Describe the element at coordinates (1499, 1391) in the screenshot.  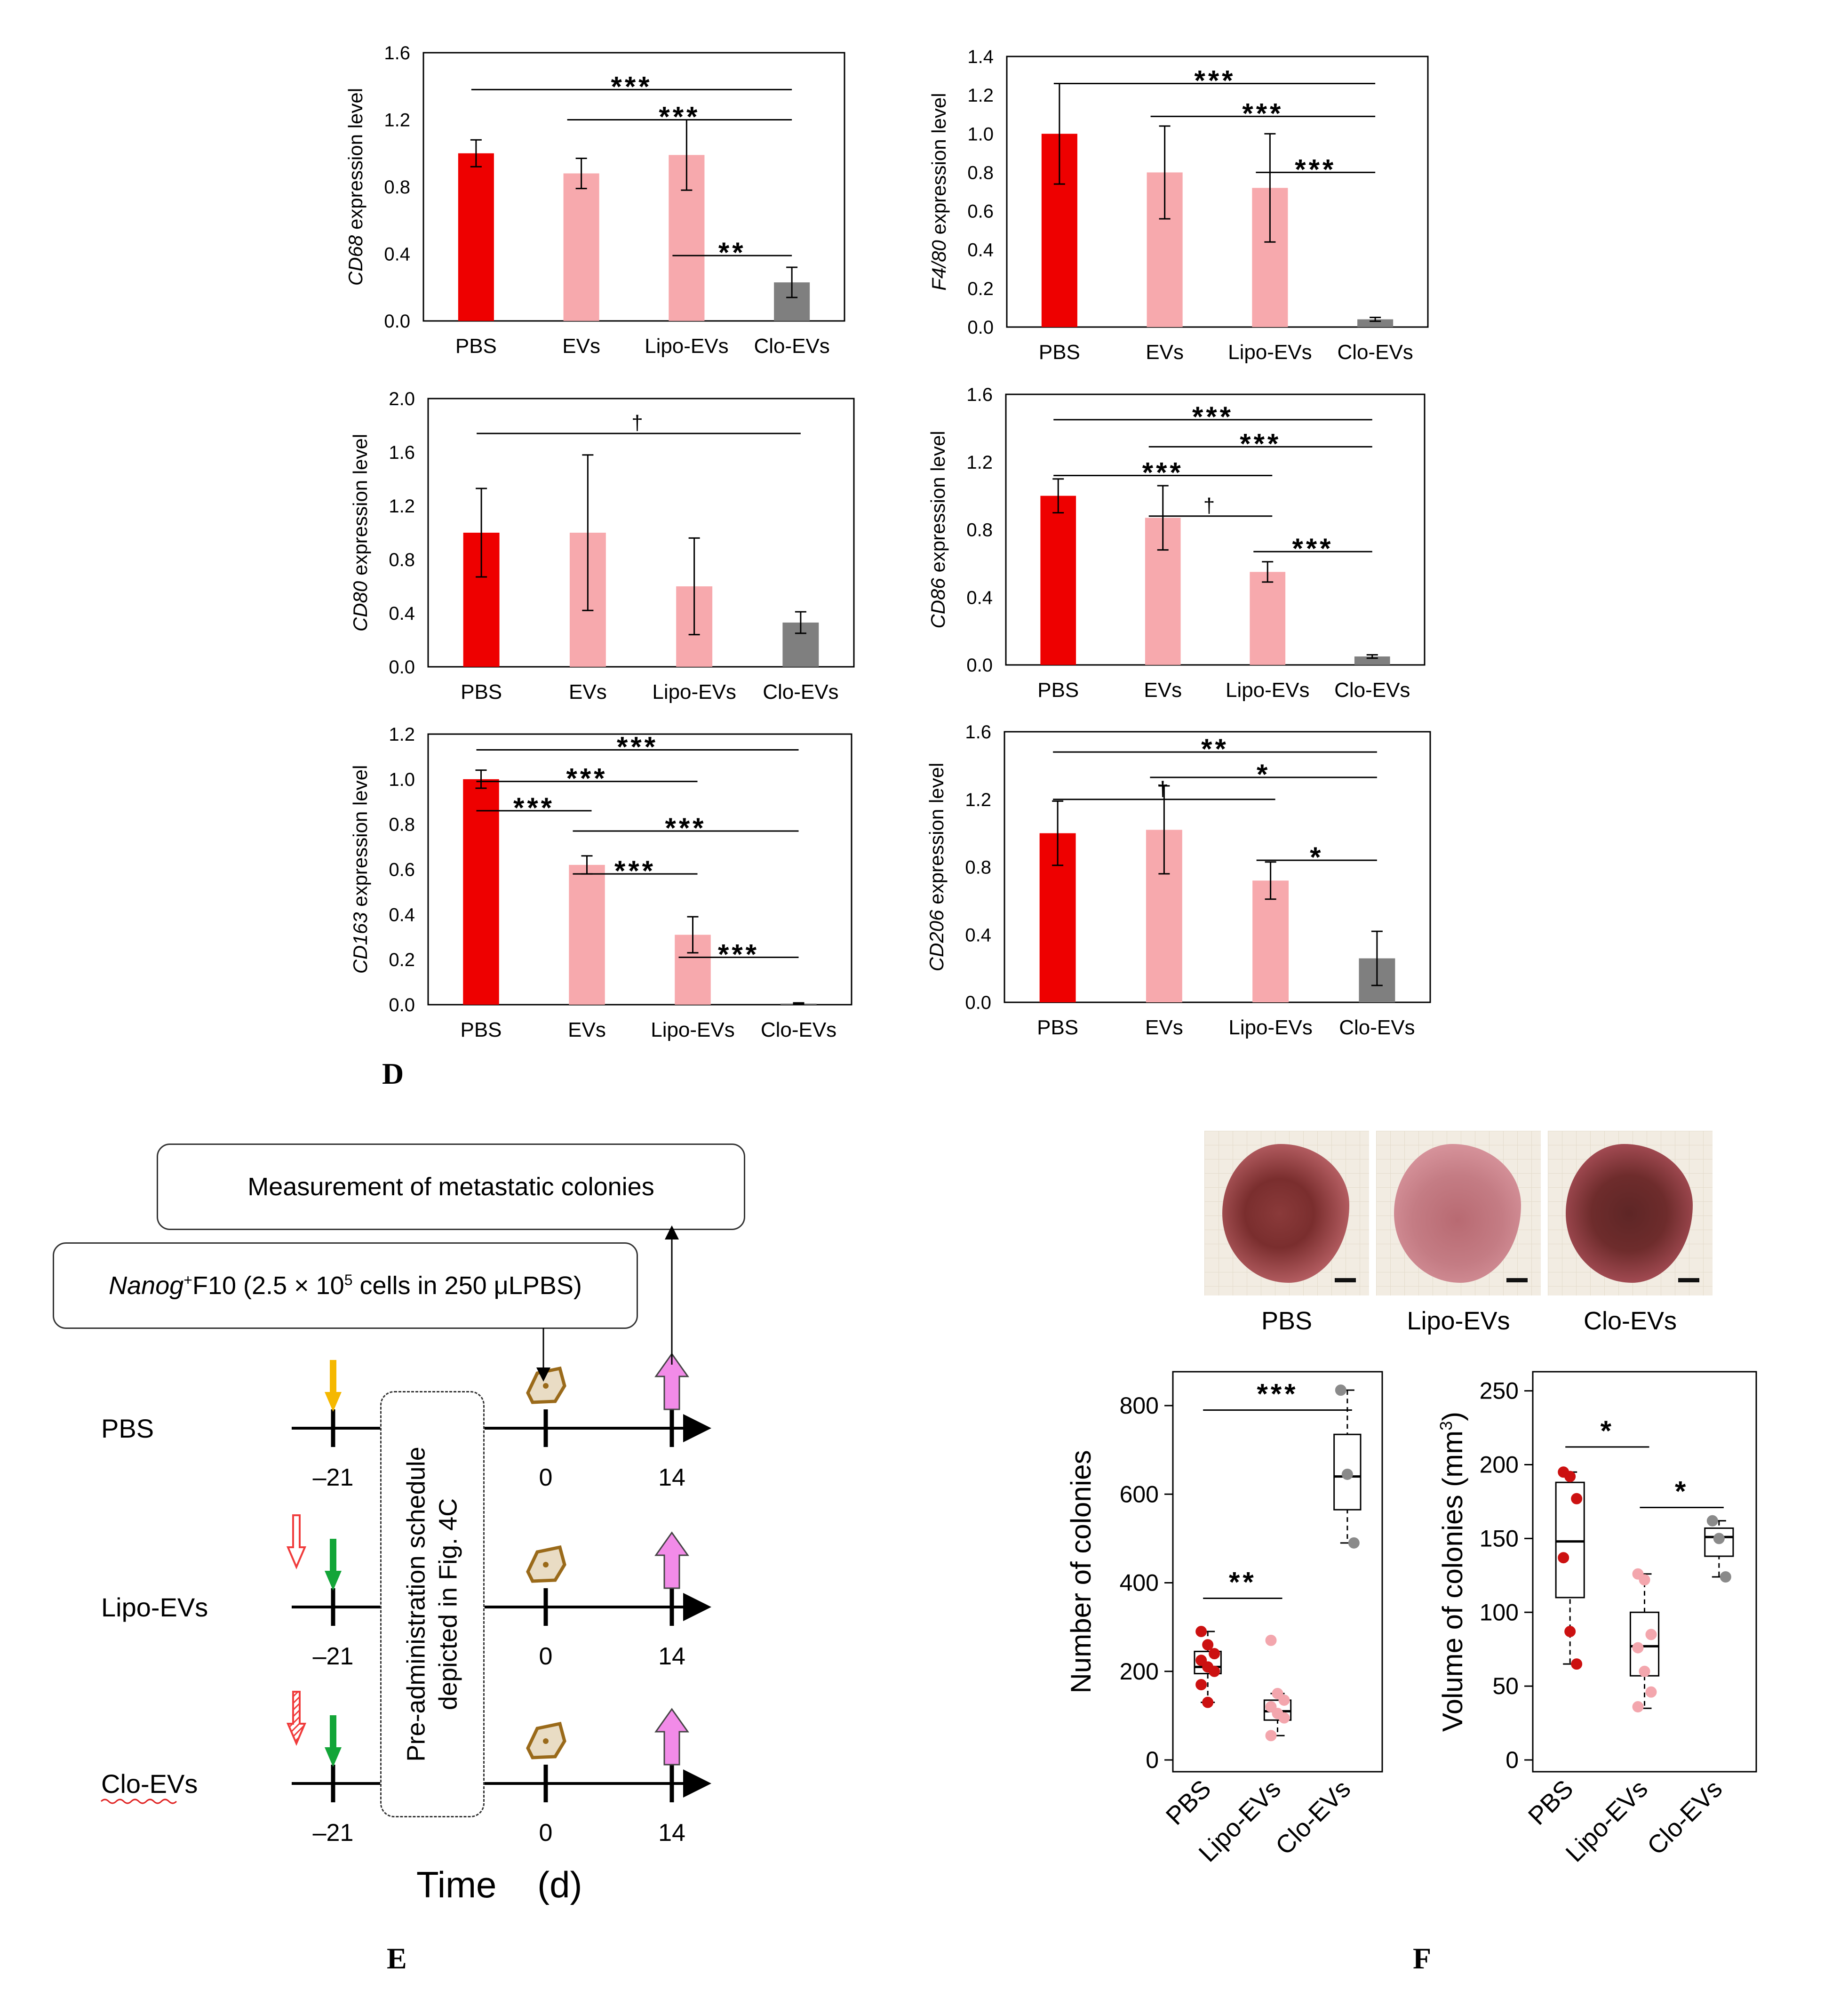
I see `y-tick-label: 250` at that location.